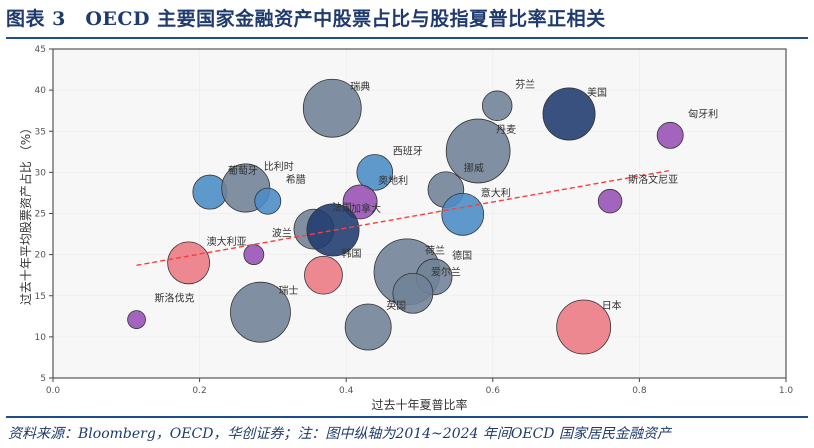  Describe the element at coordinates (41, 173) in the screenshot. I see `y-tick-label: 30` at that location.